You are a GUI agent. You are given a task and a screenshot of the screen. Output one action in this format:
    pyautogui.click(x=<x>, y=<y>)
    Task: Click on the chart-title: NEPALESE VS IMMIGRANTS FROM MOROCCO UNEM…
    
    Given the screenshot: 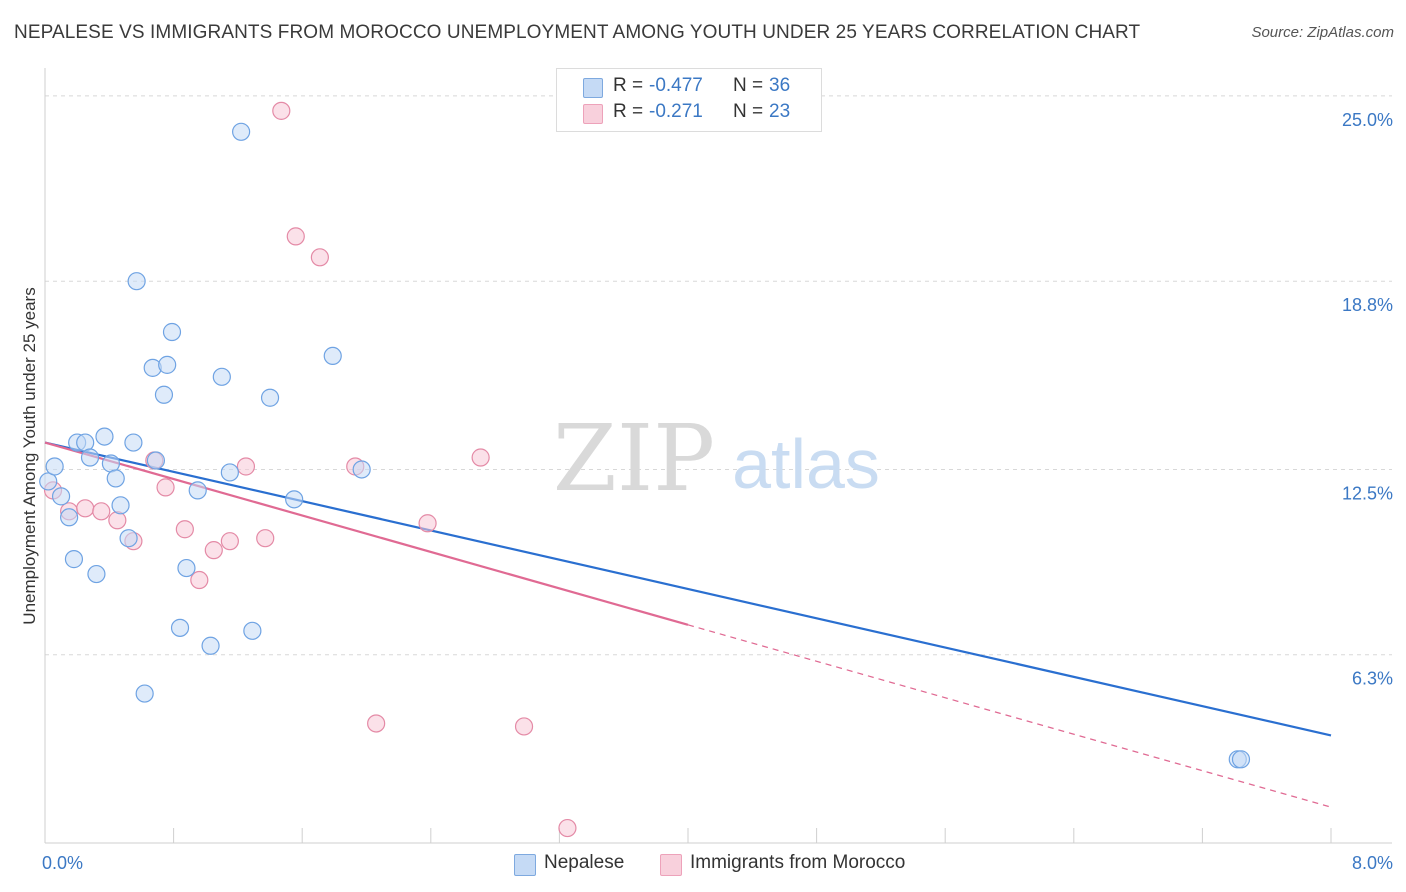 What is the action you would take?
    pyautogui.click(x=577, y=32)
    